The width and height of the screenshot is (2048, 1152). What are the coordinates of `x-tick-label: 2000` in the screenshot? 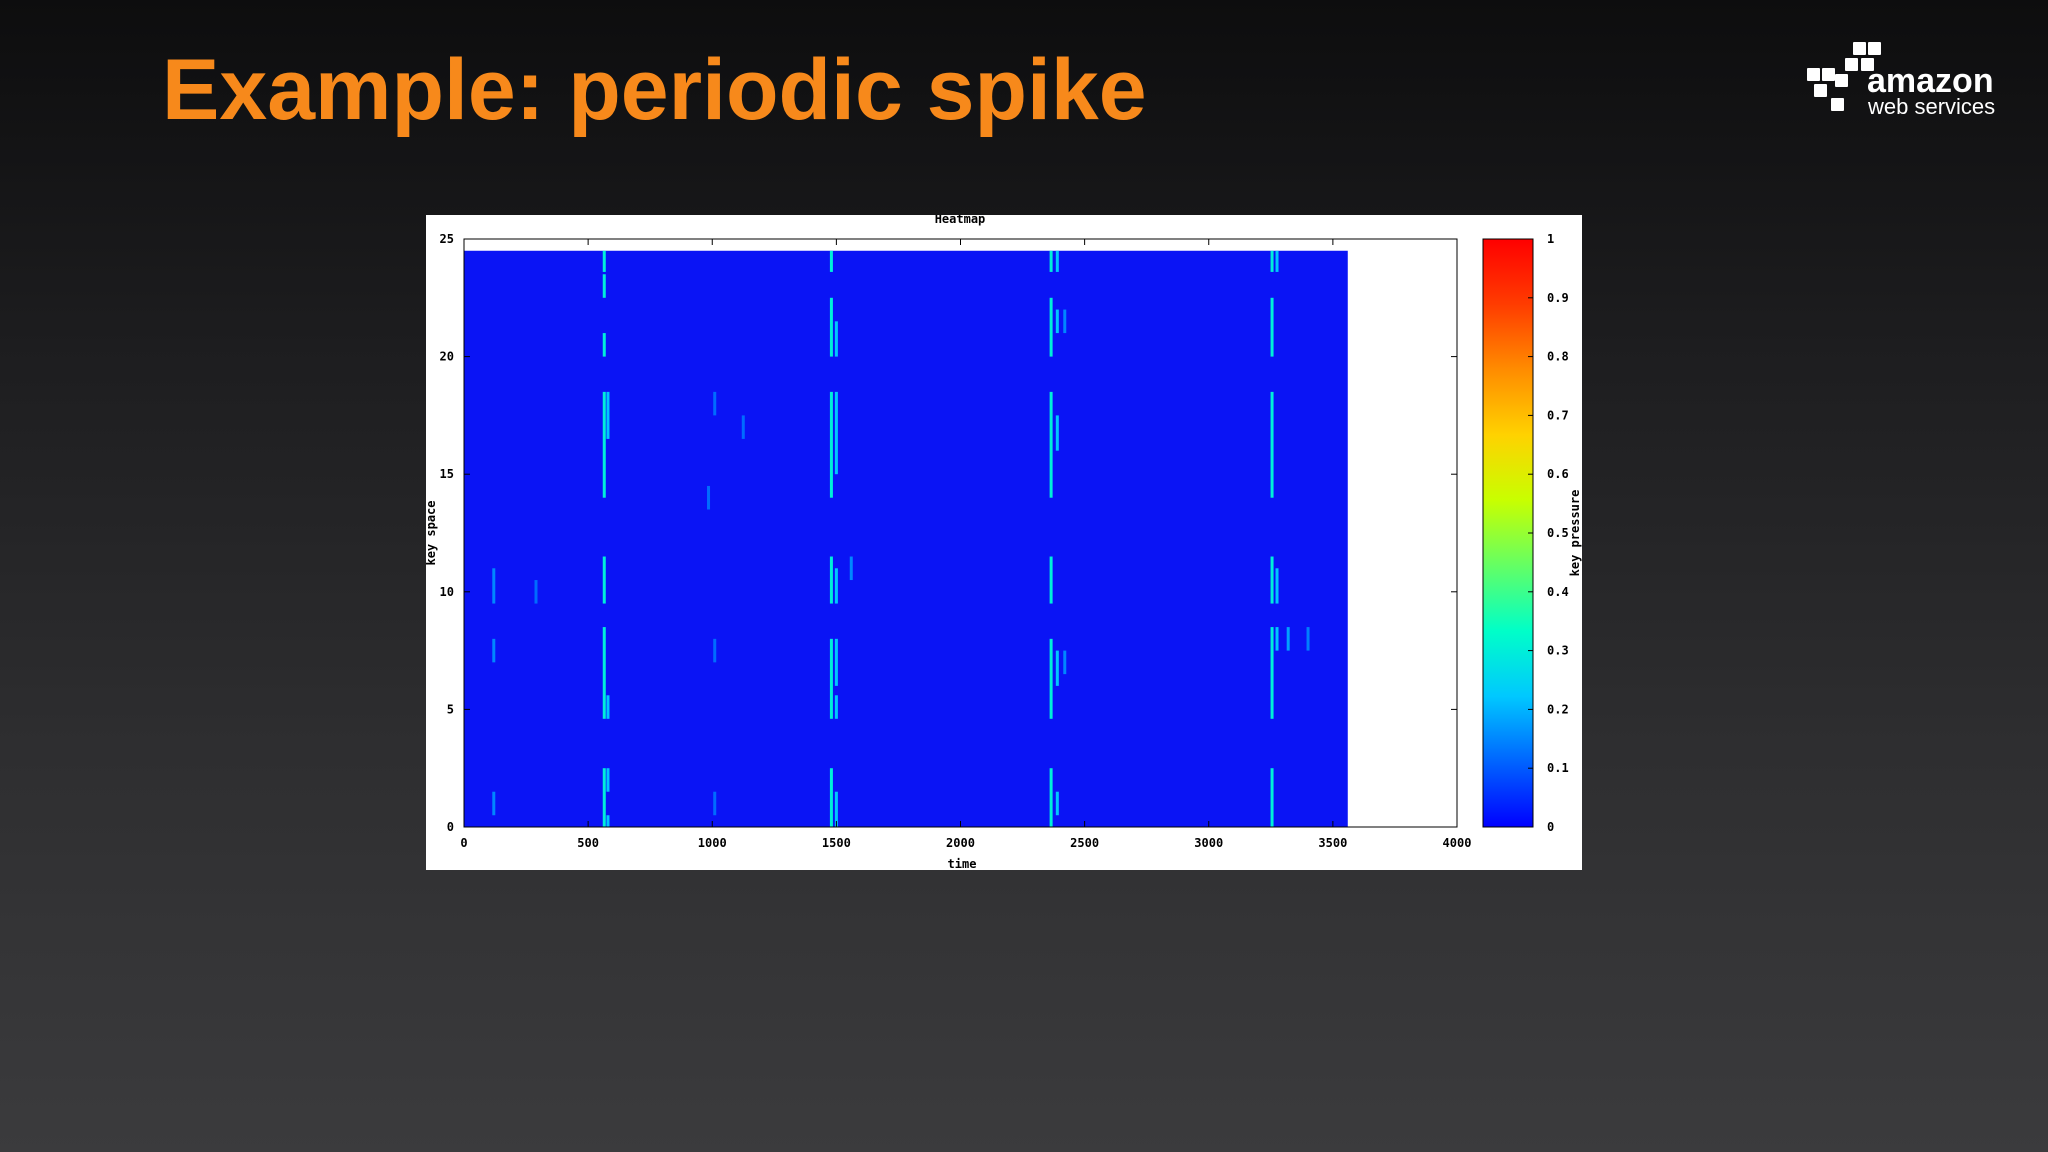 It's located at (960, 843).